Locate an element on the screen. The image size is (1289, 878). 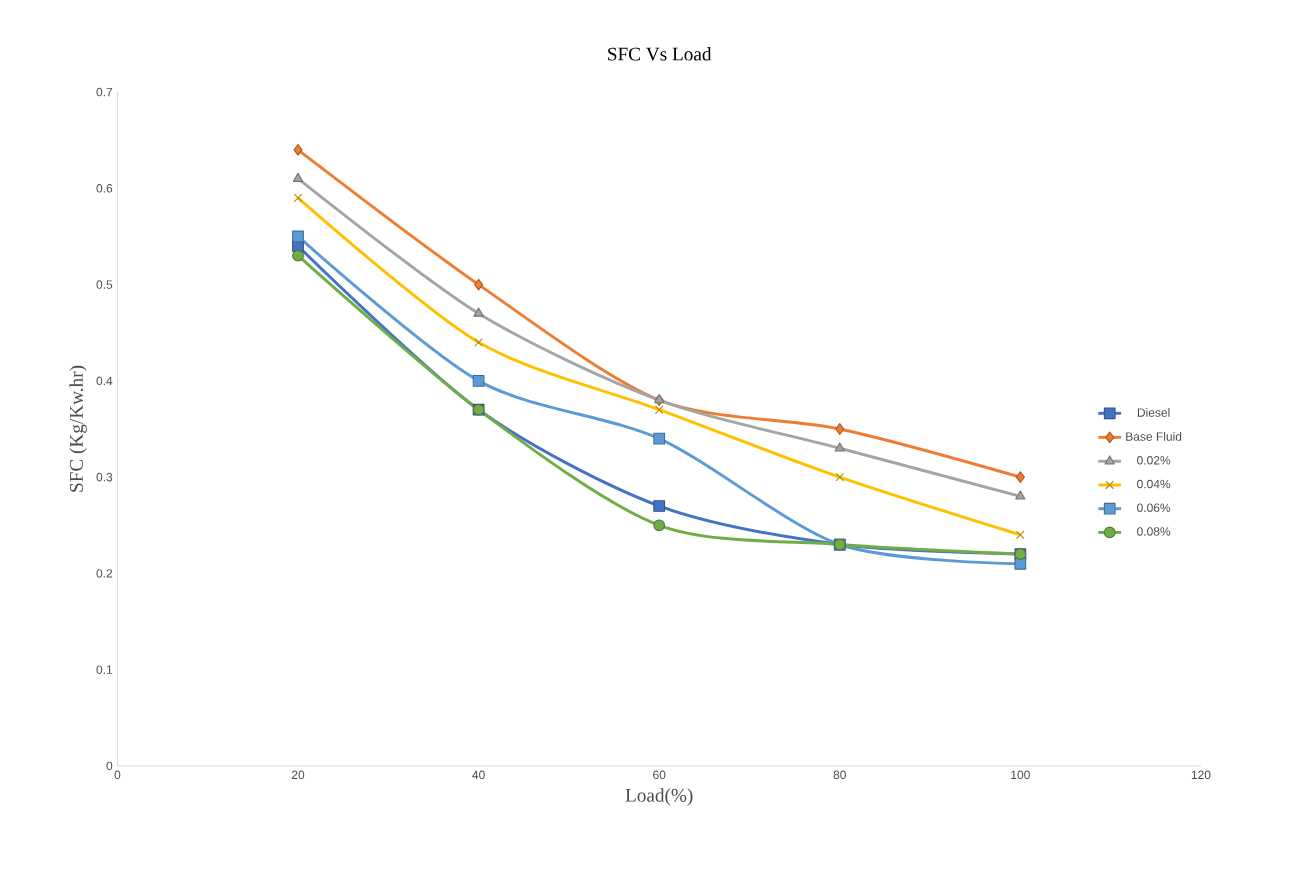
legend-label: 0.02% is located at coordinates (1154, 460).